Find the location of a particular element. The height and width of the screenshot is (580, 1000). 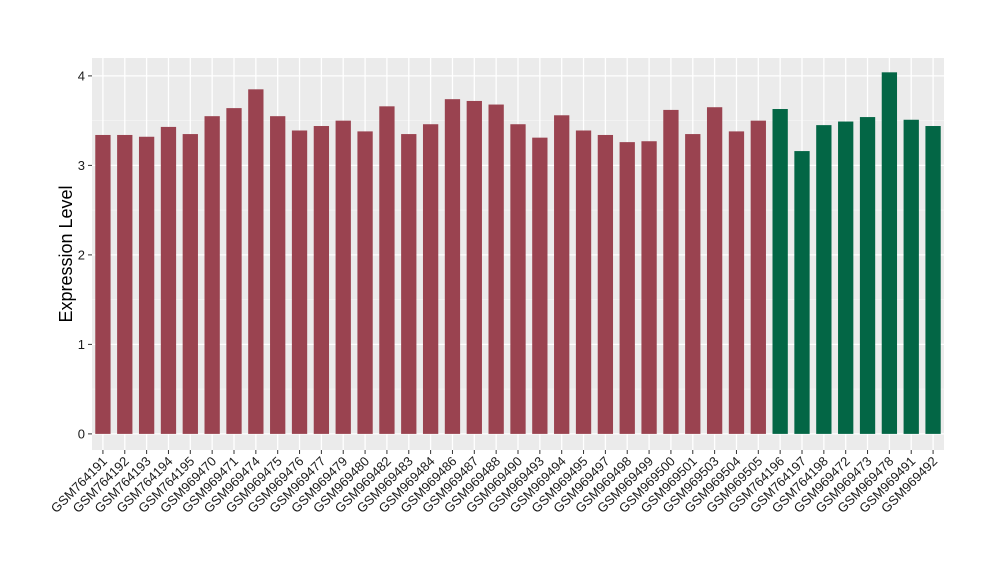

y-tick-label: 4 is located at coordinates (81, 75).